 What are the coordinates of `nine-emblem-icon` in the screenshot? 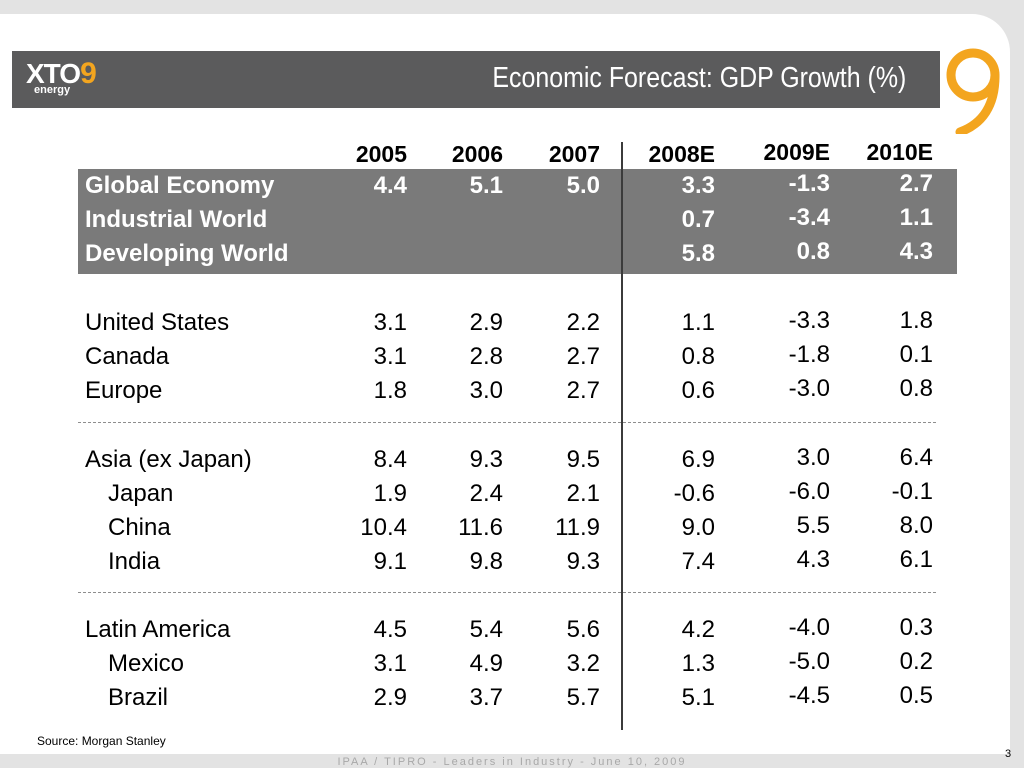 It's located at (973, 91).